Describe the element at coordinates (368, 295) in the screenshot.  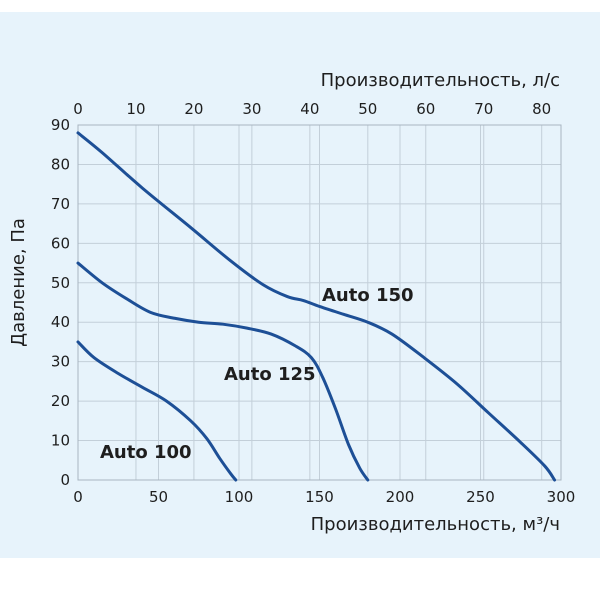
I see `series-label-auto-150: Auto 150` at that location.